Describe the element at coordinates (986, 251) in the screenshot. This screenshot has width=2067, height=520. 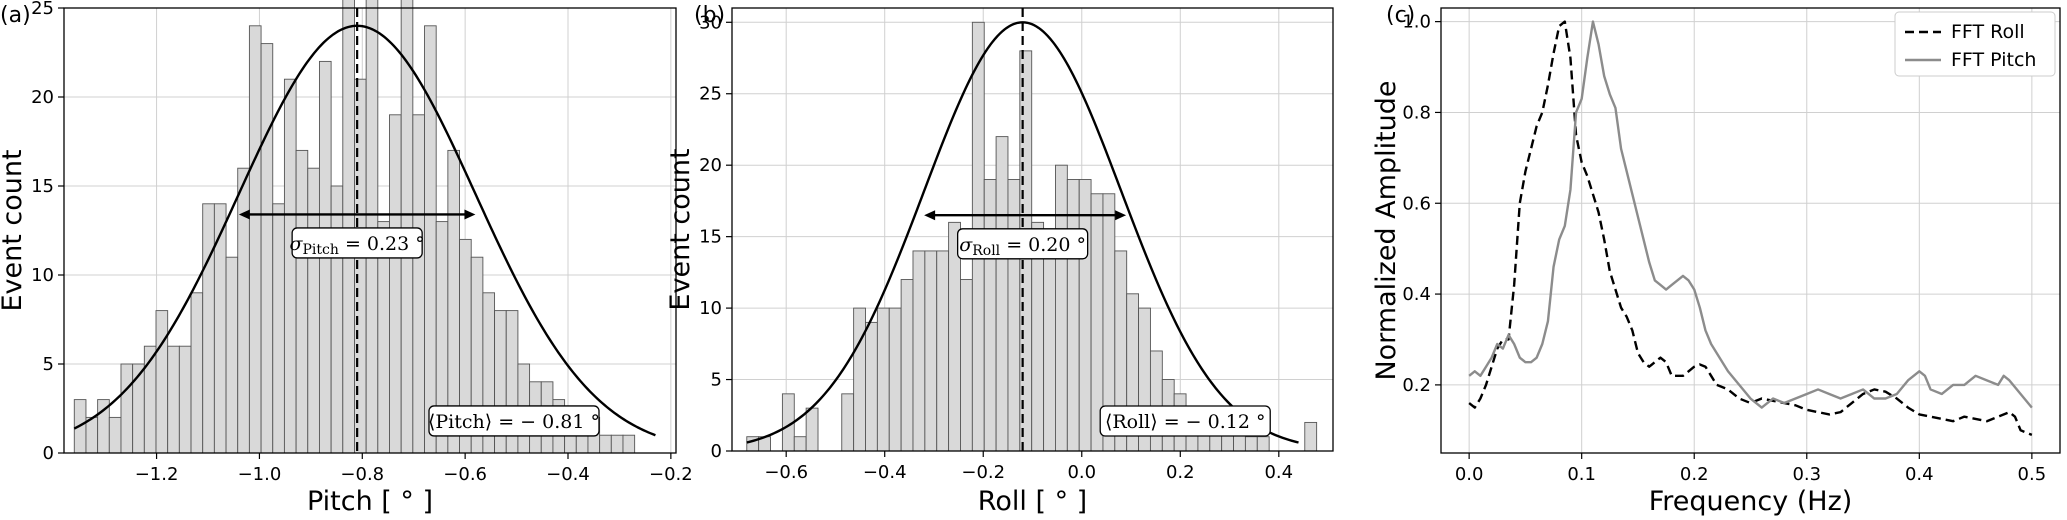
I see `sigma-subscript: Roll` at that location.